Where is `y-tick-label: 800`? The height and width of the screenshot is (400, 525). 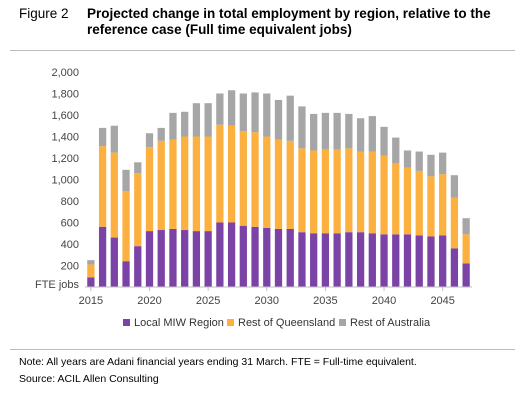
y-tick-label: 800 is located at coordinates (70, 202).